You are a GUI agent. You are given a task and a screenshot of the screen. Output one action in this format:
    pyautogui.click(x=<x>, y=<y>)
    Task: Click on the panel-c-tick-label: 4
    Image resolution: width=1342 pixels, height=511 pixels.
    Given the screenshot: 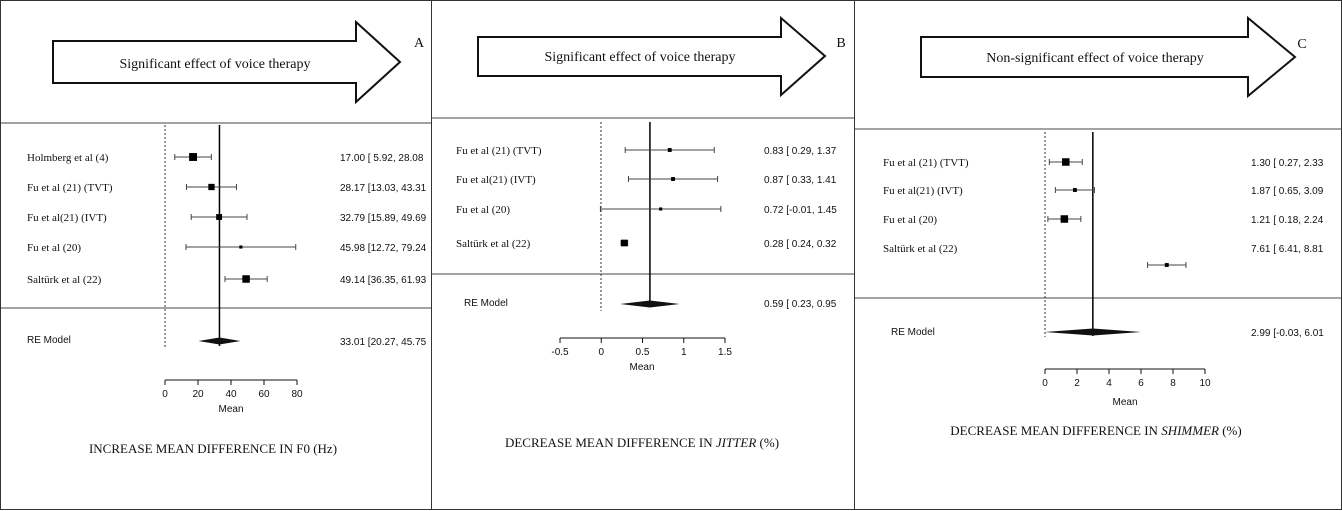 What is the action you would take?
    pyautogui.click(x=1109, y=383)
    